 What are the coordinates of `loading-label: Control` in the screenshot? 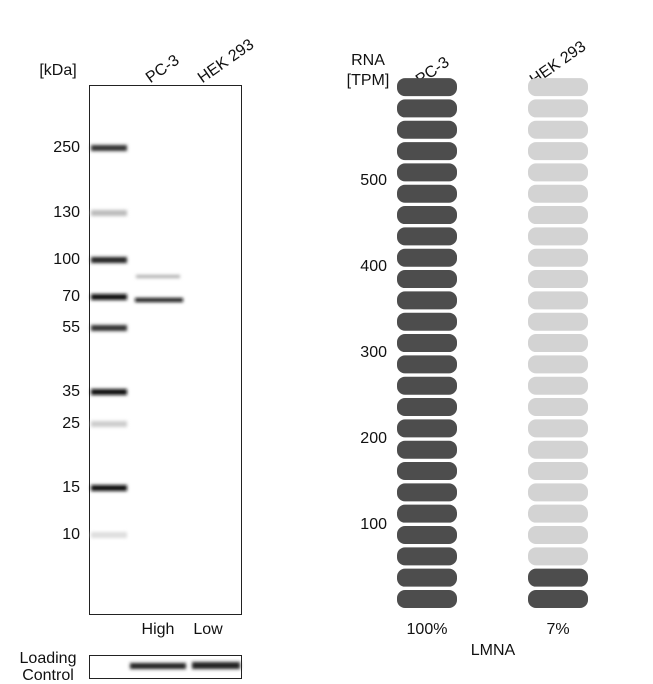 It's located at (48, 675).